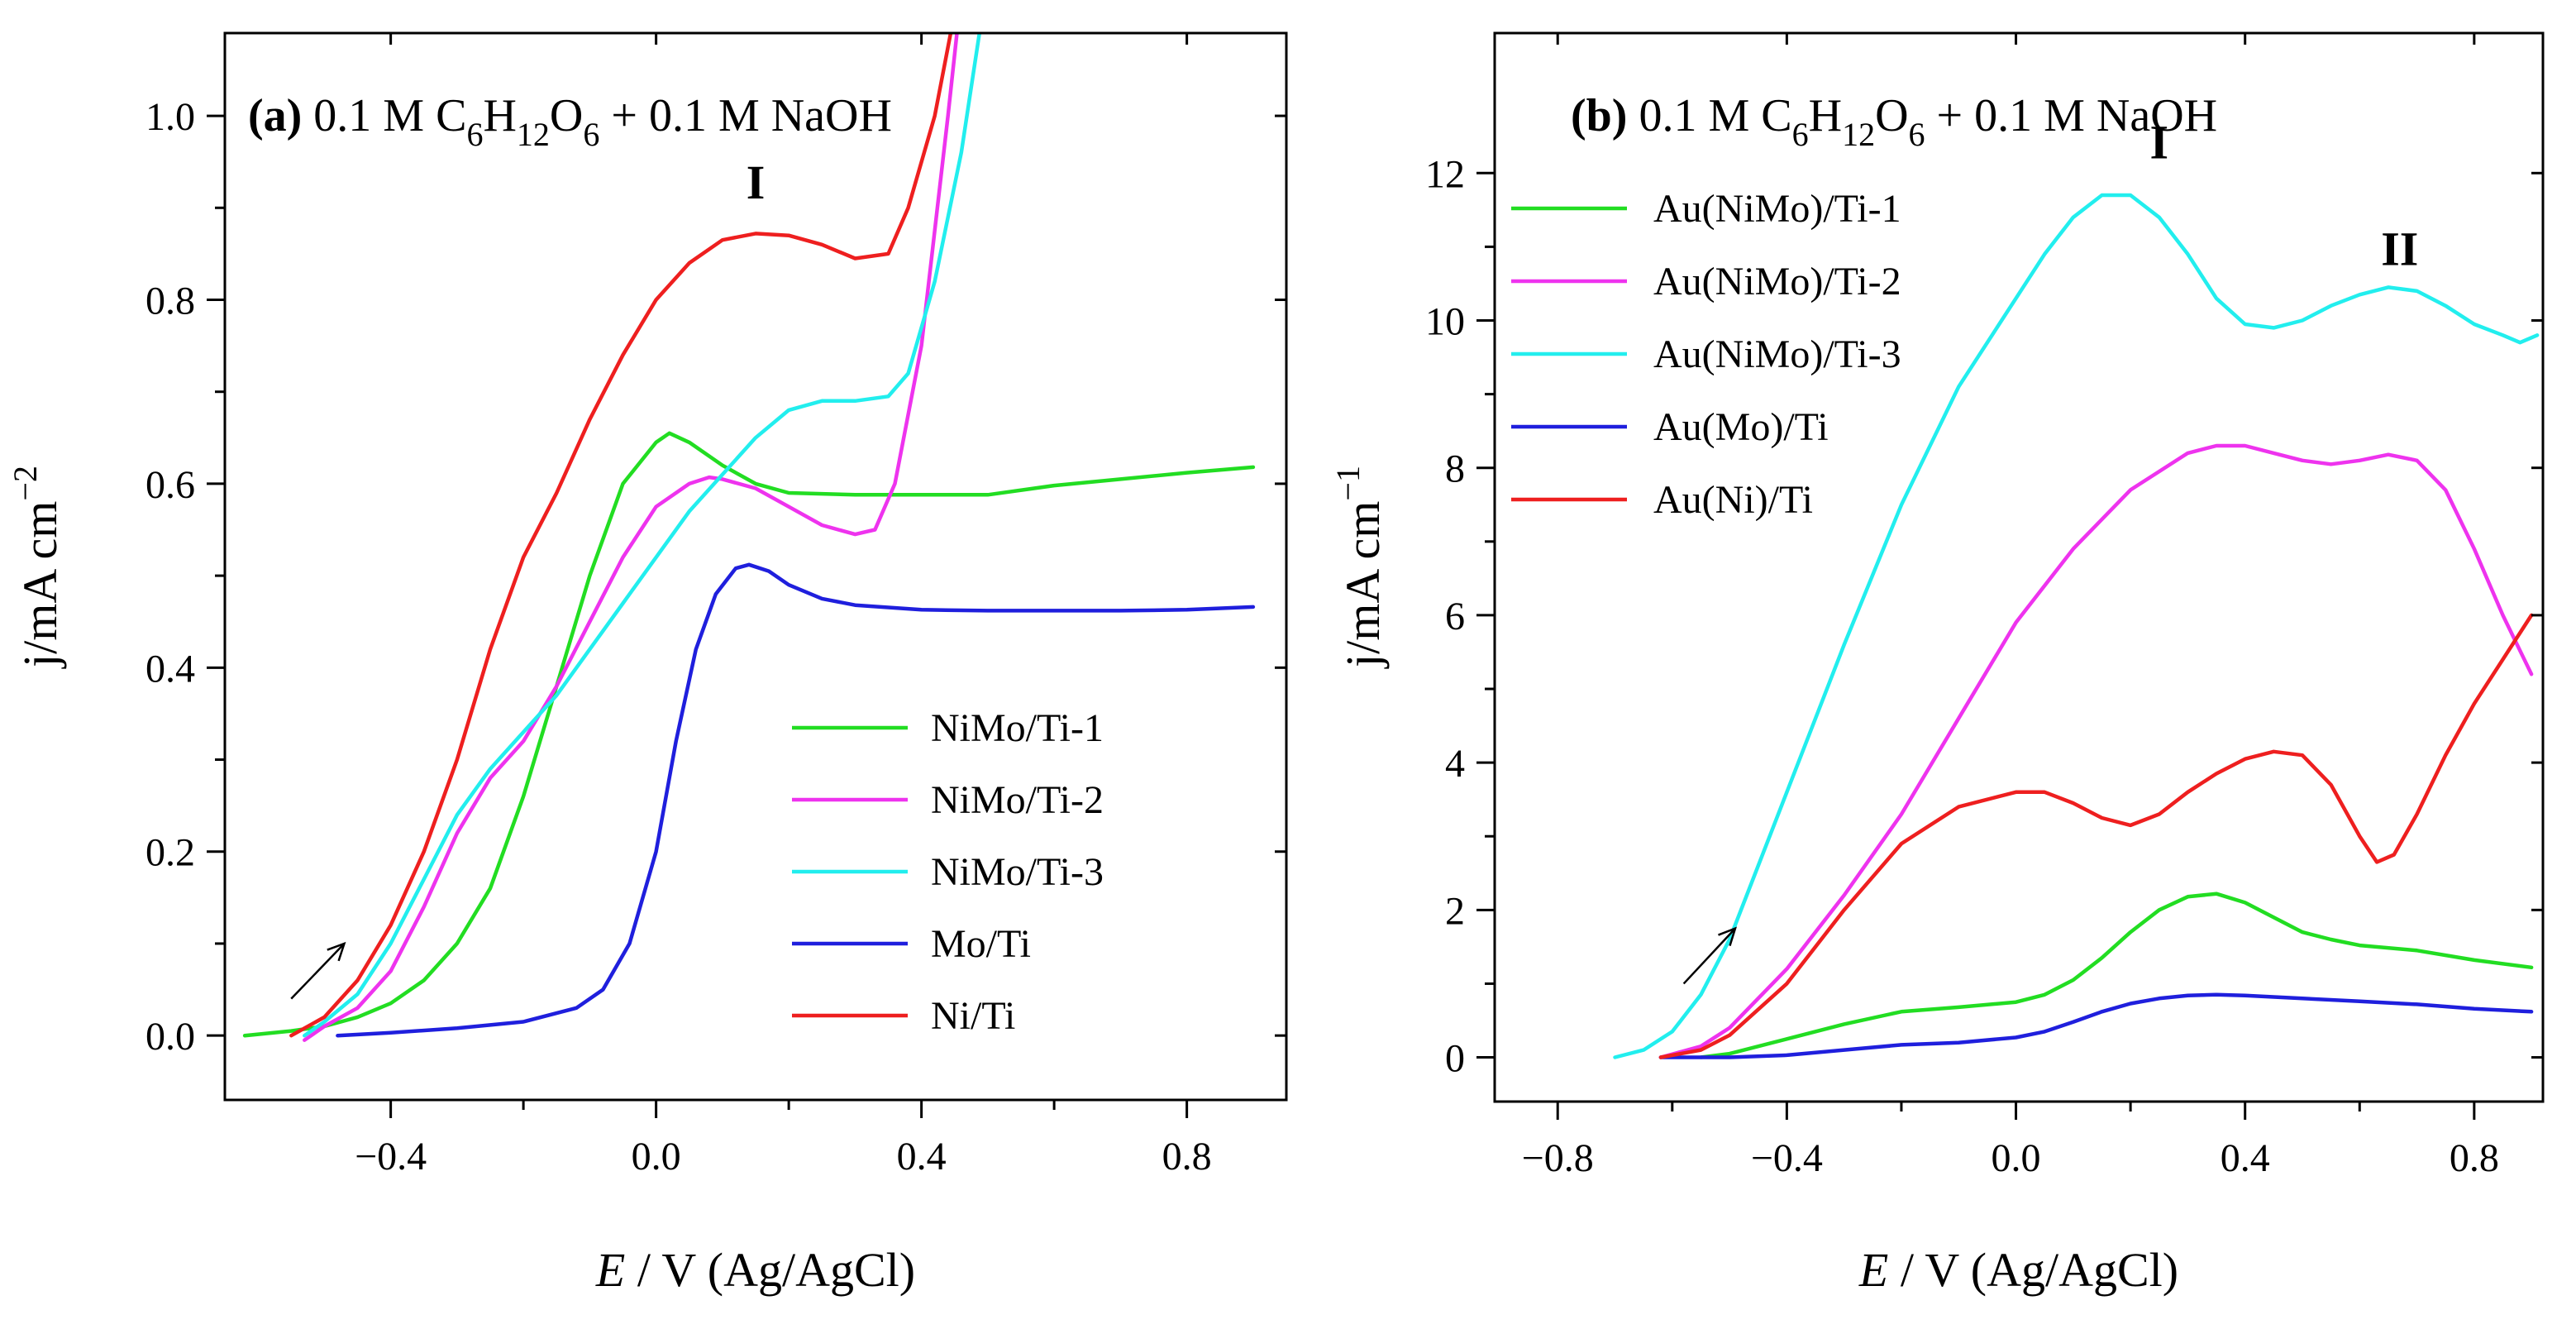  I want to click on legend-entry: Ni/Ti, so click(973, 1016).